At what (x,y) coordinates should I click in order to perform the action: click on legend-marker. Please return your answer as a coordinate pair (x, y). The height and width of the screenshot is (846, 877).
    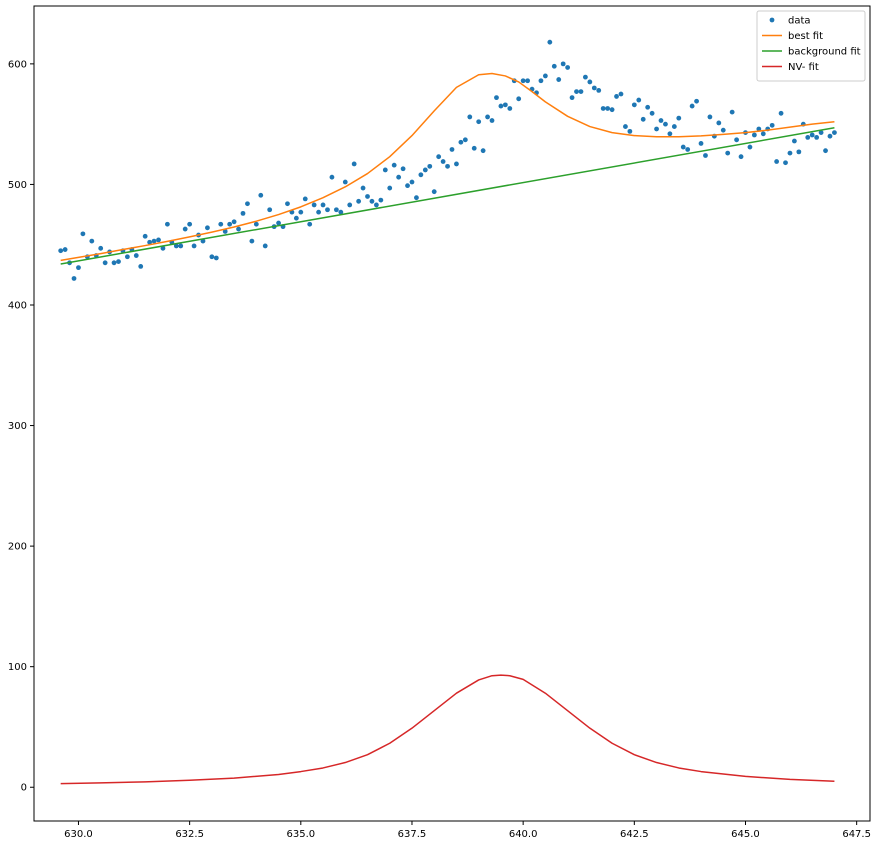
    Looking at the image, I should click on (772, 20).